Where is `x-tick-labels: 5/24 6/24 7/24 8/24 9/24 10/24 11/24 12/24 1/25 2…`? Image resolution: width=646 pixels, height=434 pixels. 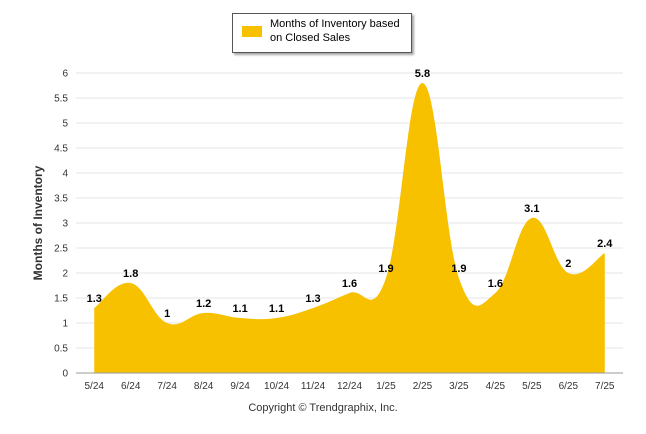 x-tick-labels: 5/24 6/24 7/24 8/24 9/24 10/24 11/24 12/24 1/25 2… is located at coordinates (349, 386).